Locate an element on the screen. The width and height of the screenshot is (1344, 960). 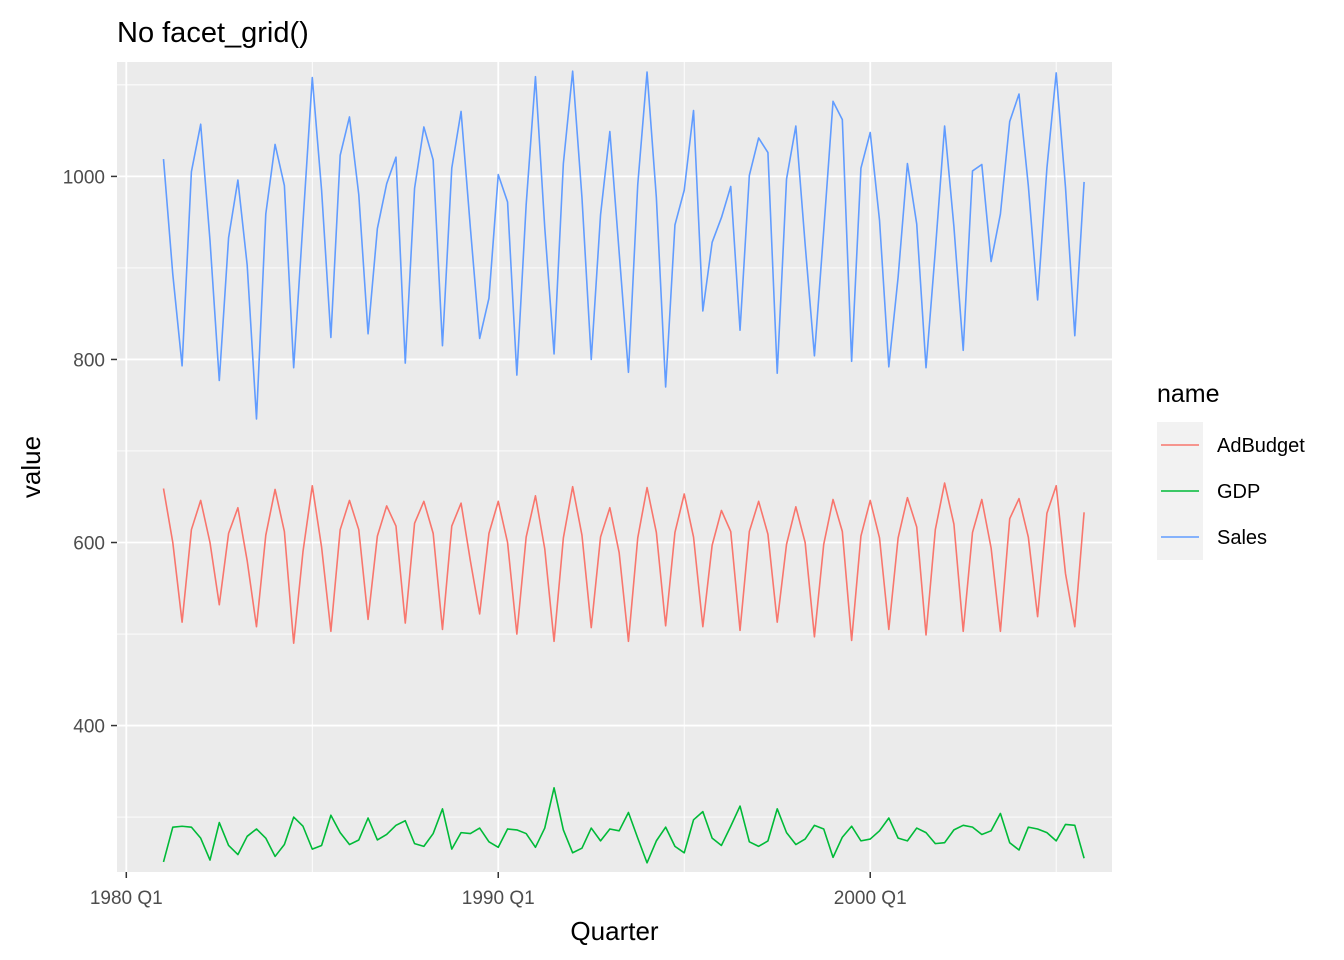
y-tick-label: 600 is located at coordinates (89, 544).